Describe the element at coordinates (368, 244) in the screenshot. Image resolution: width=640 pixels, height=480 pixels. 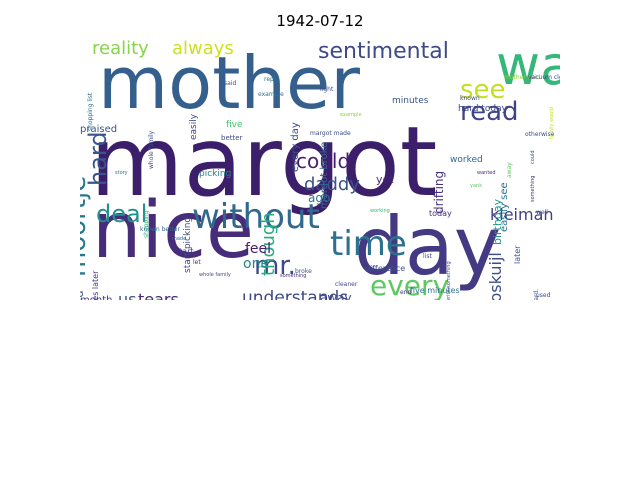
I see `word-cloud-word: time` at that location.